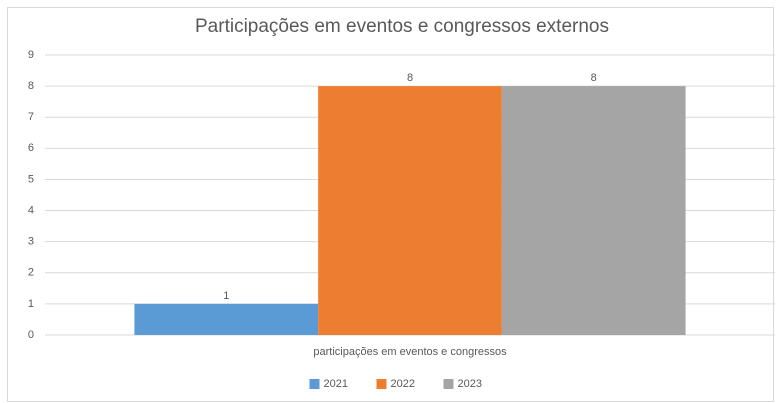 Image resolution: width=782 pixels, height=403 pixels. Describe the element at coordinates (31, 55) in the screenshot. I see `y-tick-label: 9` at that location.